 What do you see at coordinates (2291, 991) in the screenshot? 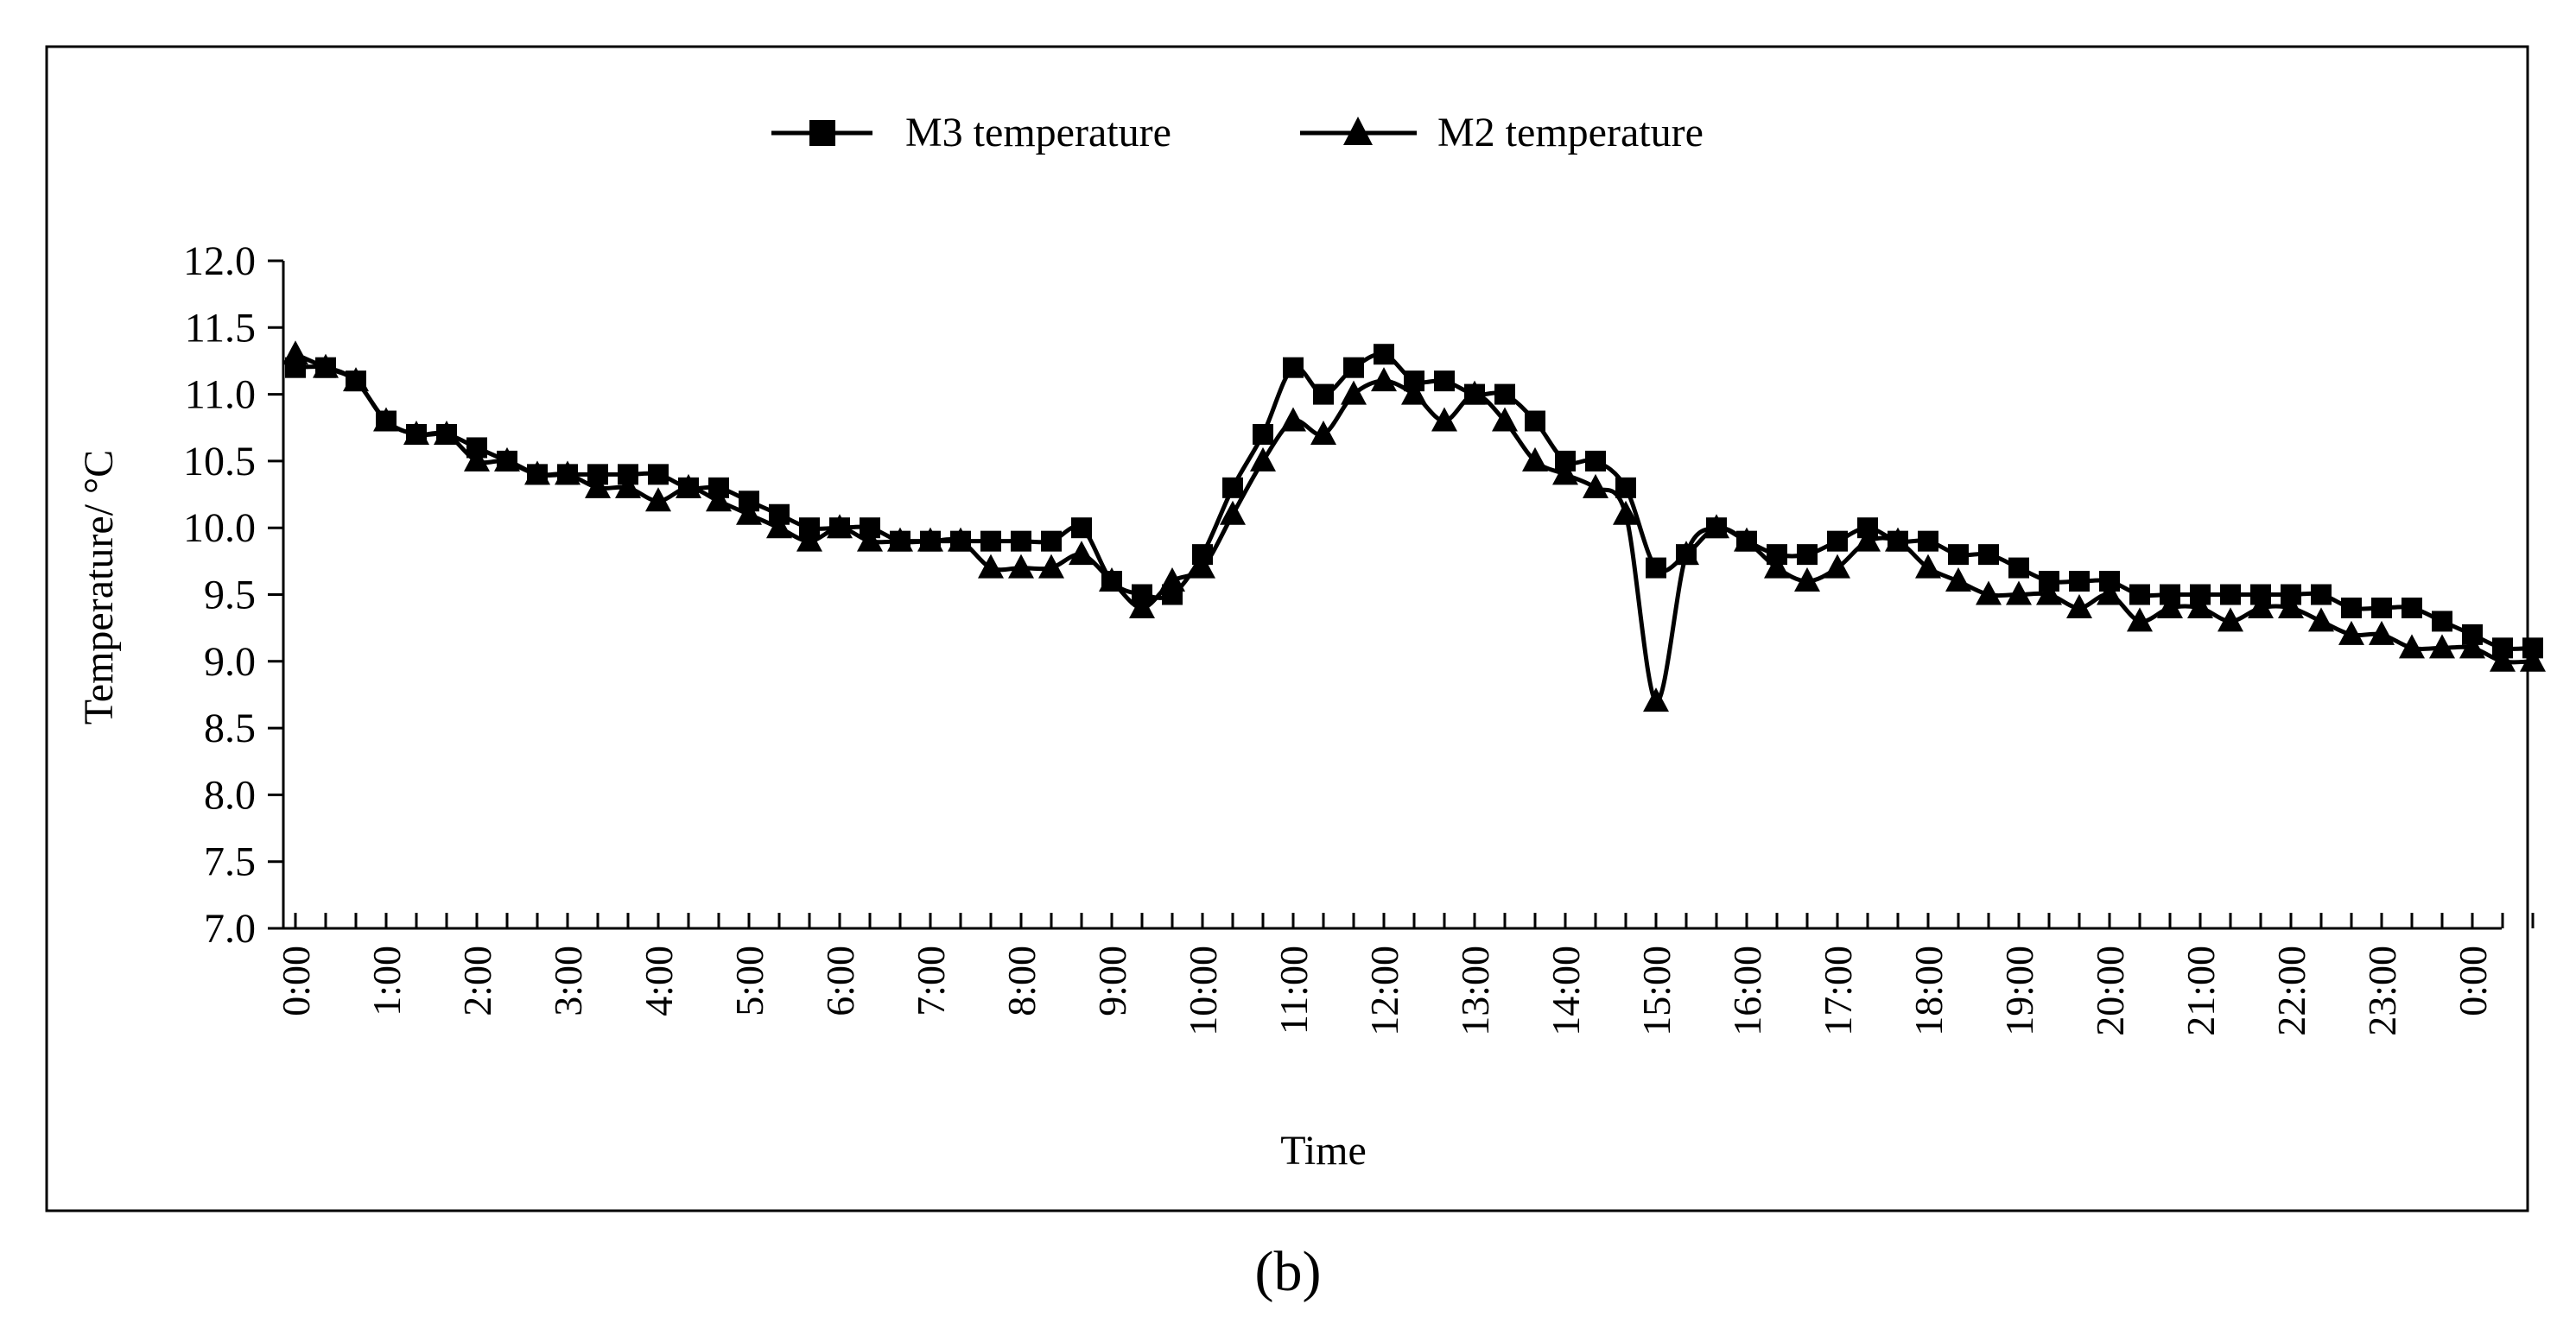
I see `x-tick-label: 22:00` at bounding box center [2291, 991].